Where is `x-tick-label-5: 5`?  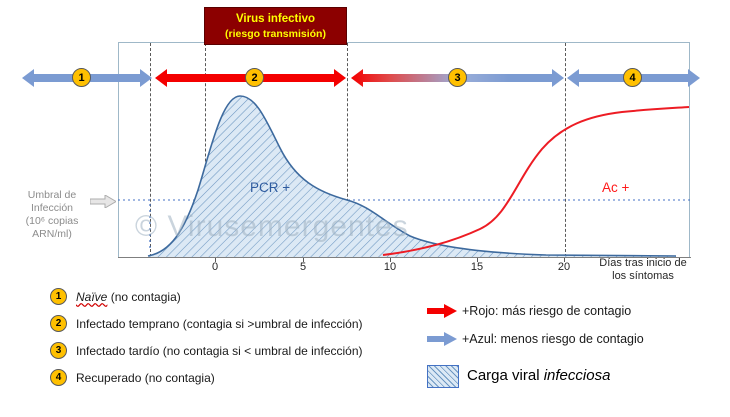
x-tick-label-5: 5 is located at coordinates (303, 267).